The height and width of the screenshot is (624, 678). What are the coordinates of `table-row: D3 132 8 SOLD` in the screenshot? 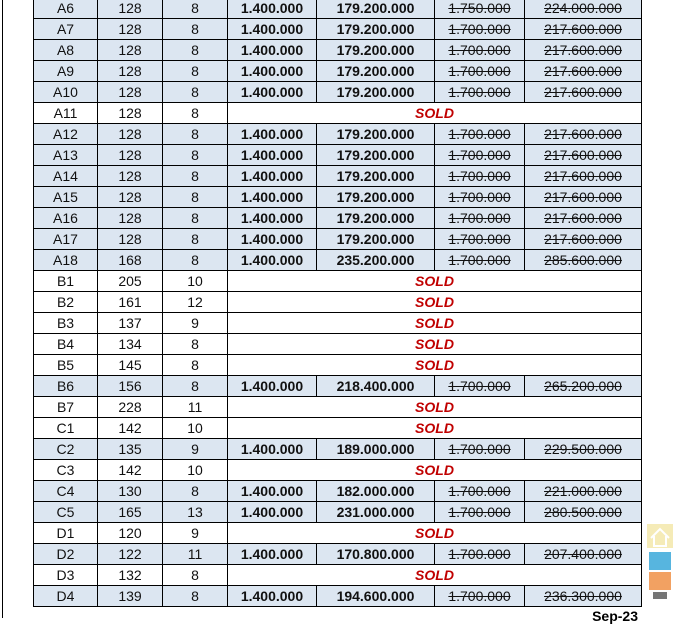 It's located at (337, 575).